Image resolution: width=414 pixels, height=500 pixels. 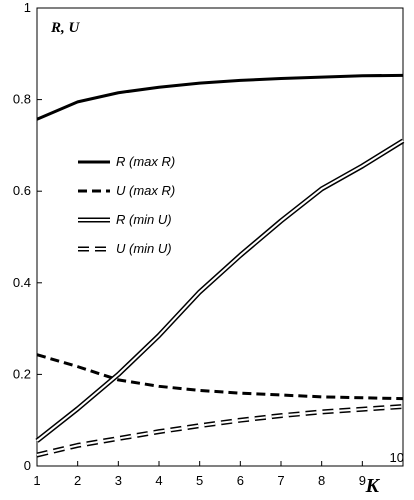 What do you see at coordinates (145, 161) in the screenshot?
I see `legend-label: R (max R)` at bounding box center [145, 161].